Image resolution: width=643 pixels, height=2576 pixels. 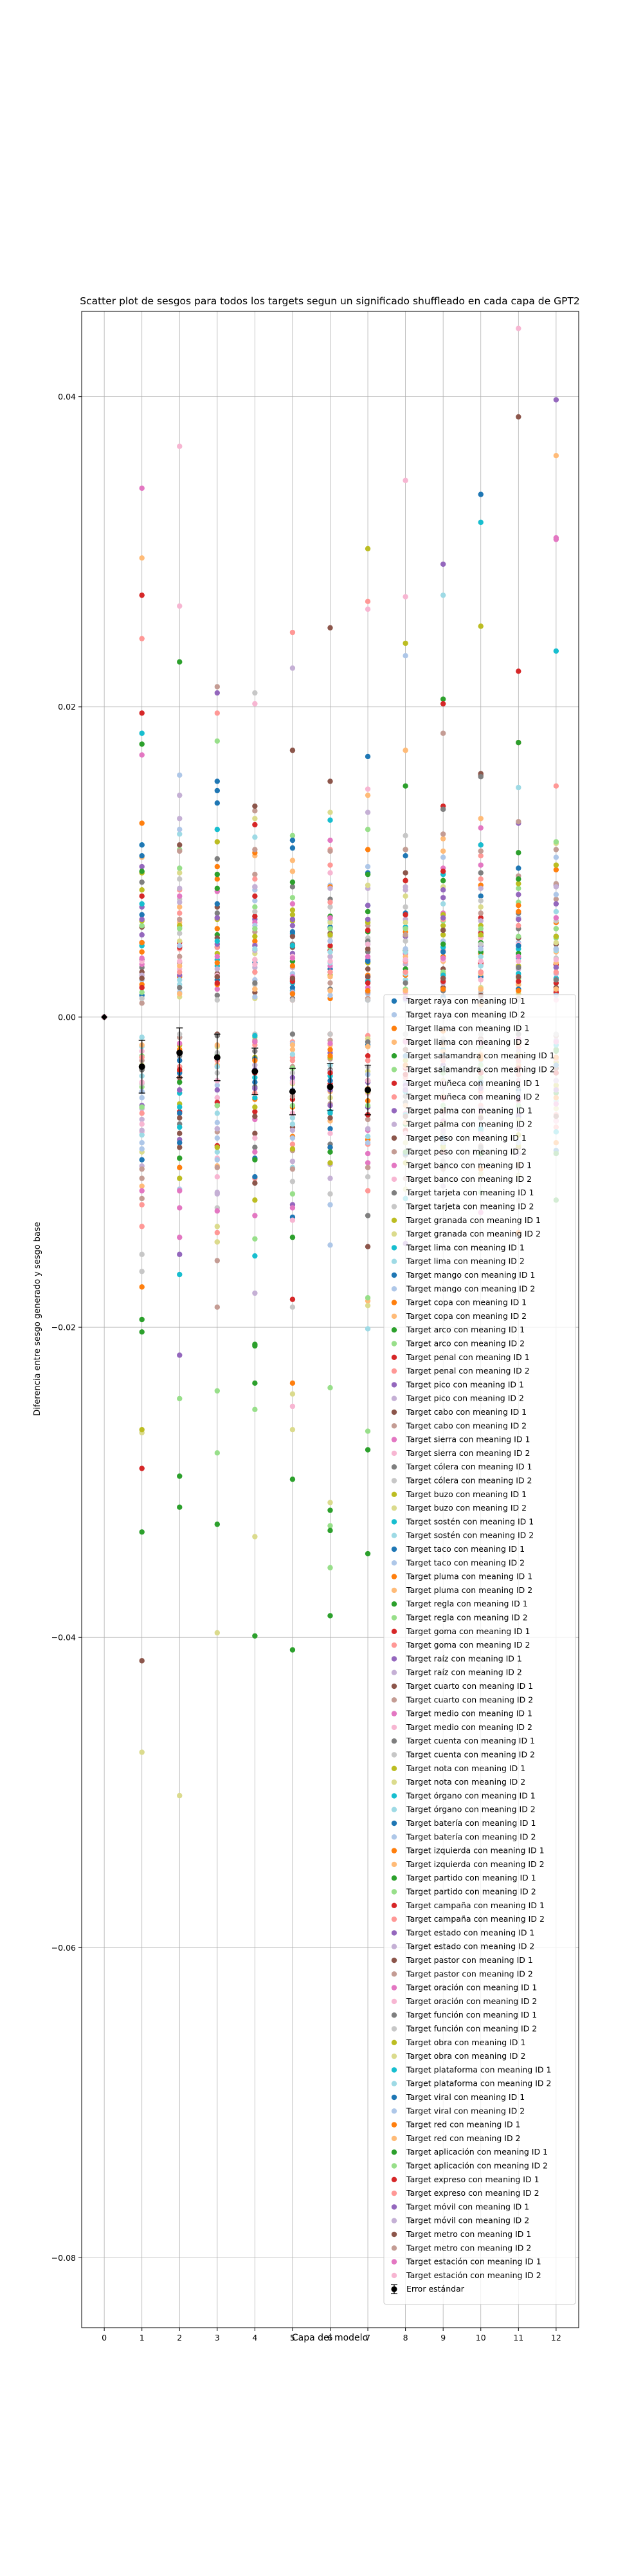 What do you see at coordinates (466, 1138) in the screenshot?
I see `legend-label: Target peso con meaning ID 1` at bounding box center [466, 1138].